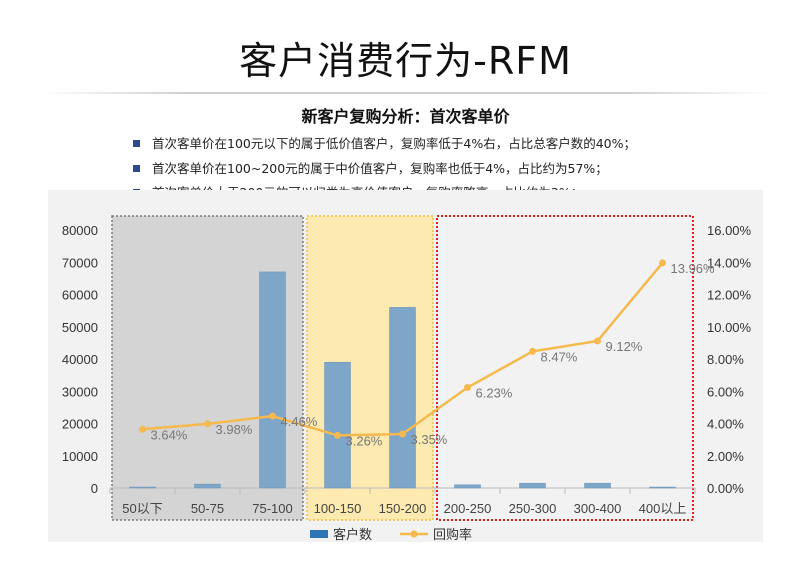  I want to click on legend-label-repurchase: 回购率, so click(452, 535).